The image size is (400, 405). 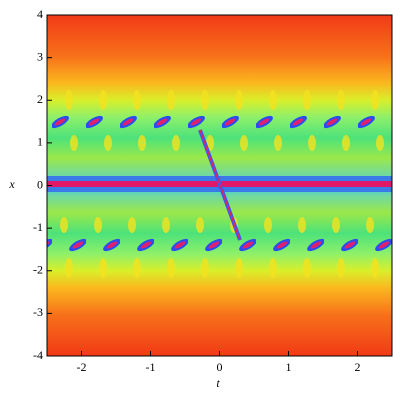 What do you see at coordinates (38, 355) in the screenshot?
I see `y-tick-label: -4` at bounding box center [38, 355].